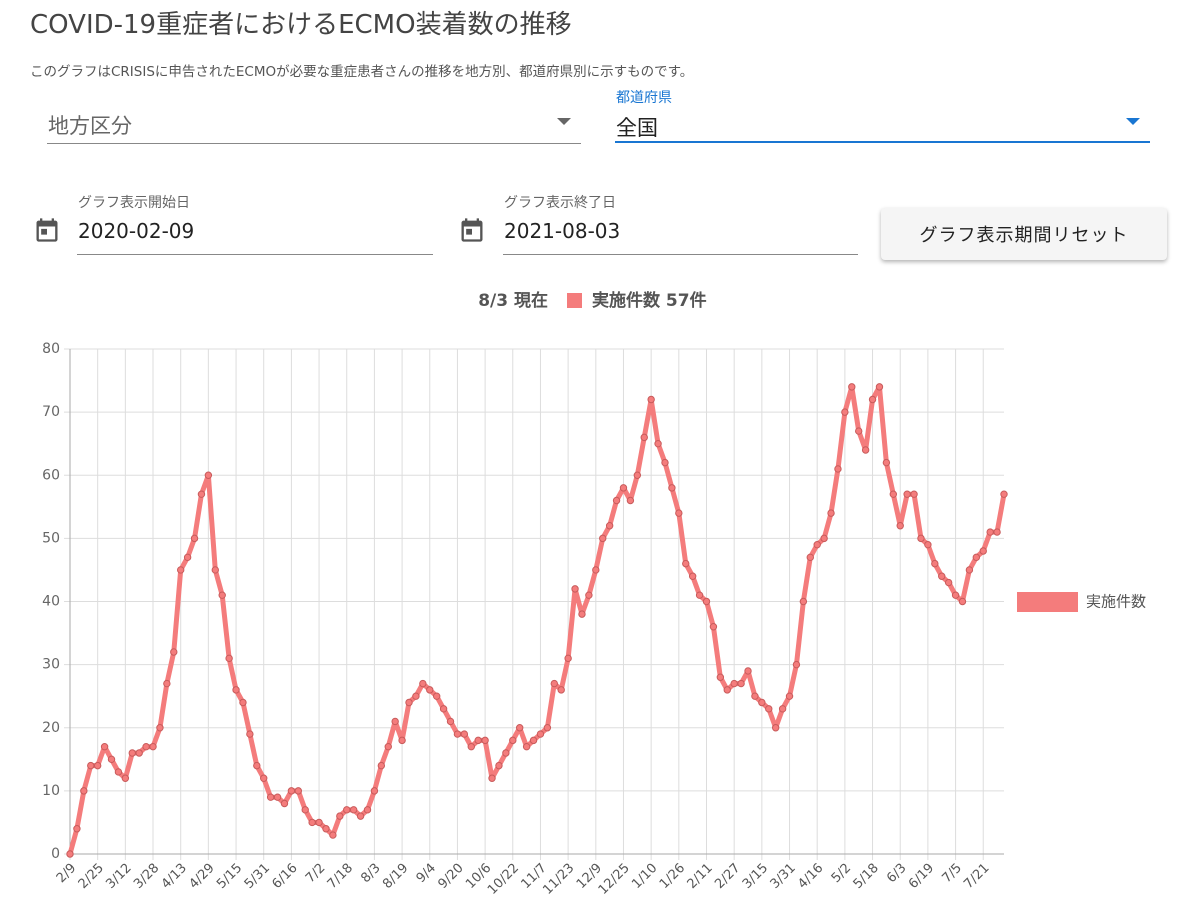 The width and height of the screenshot is (1200, 914). I want to click on x-tick-label: 8/19, so click(395, 876).